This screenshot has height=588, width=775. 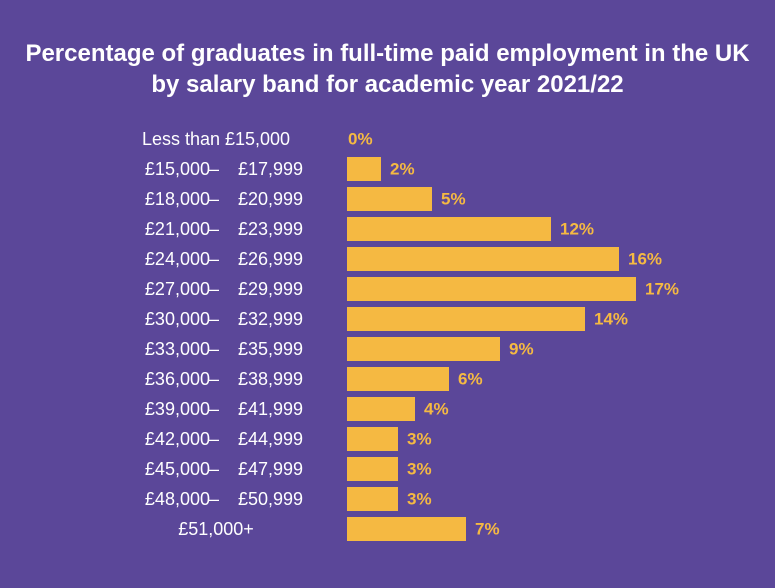 I want to click on category-label: £51,000+, so click(x=216, y=529).